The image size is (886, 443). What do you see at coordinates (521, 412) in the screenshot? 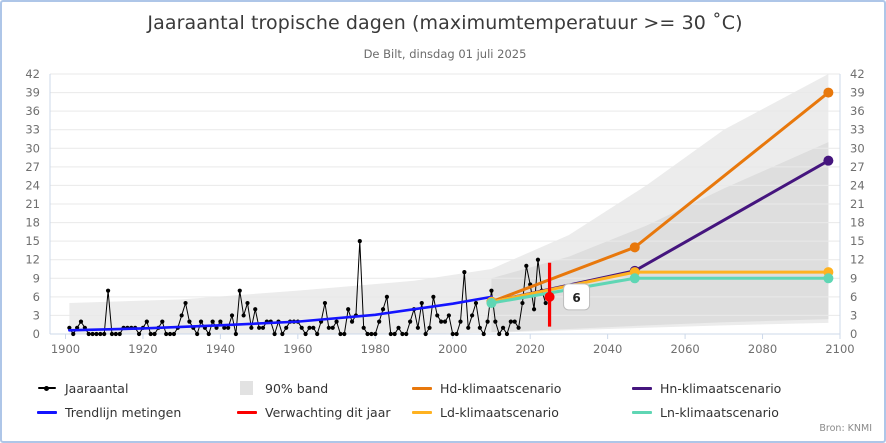
I see `legend-item: Ld-klimaatscenario` at bounding box center [521, 412].